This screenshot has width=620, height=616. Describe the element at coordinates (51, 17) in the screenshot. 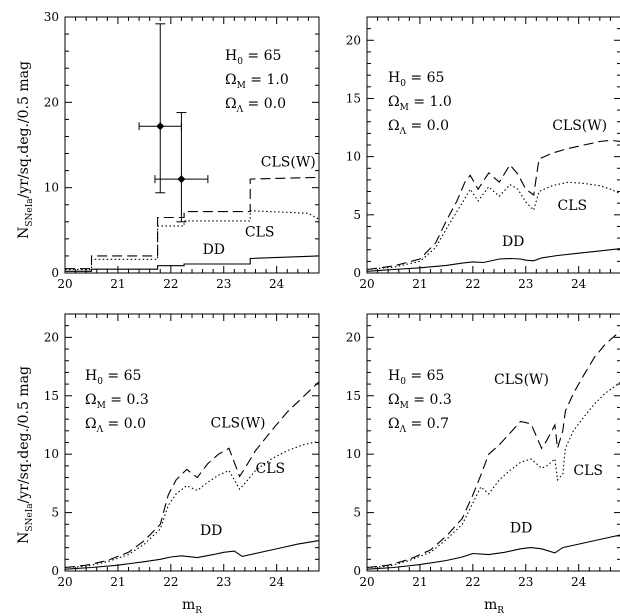

I see `y-tick-label: 30` at that location.